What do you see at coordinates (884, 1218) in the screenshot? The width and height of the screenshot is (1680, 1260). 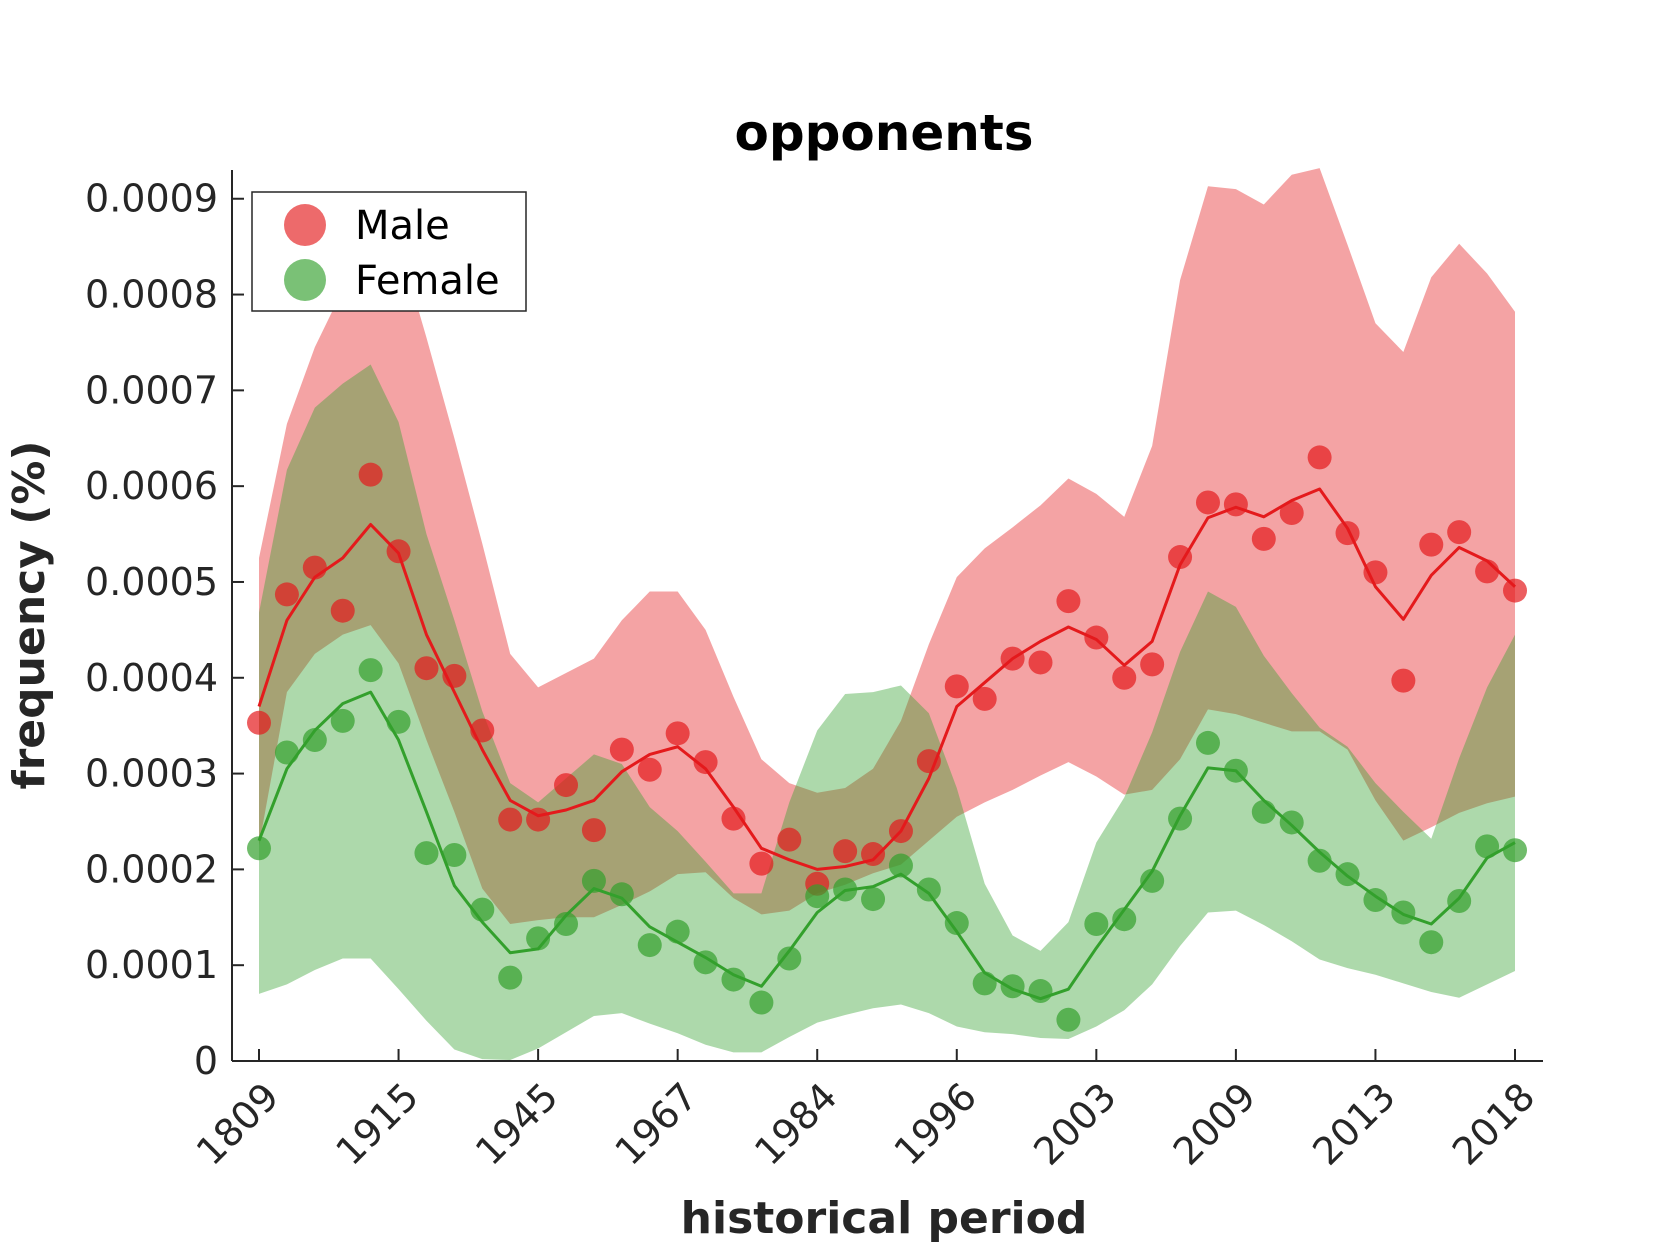 I see `x-axis-title: historical period` at bounding box center [884, 1218].